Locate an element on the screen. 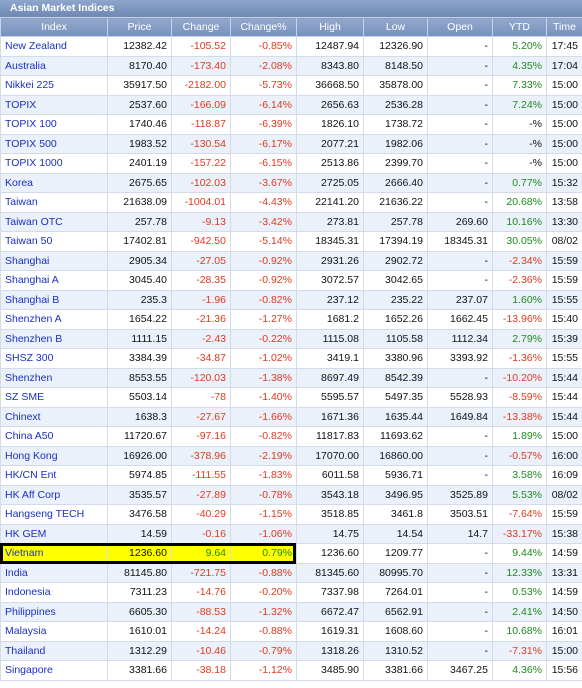 The image size is (582, 688). cell-change: -378.96 is located at coordinates (201, 455).